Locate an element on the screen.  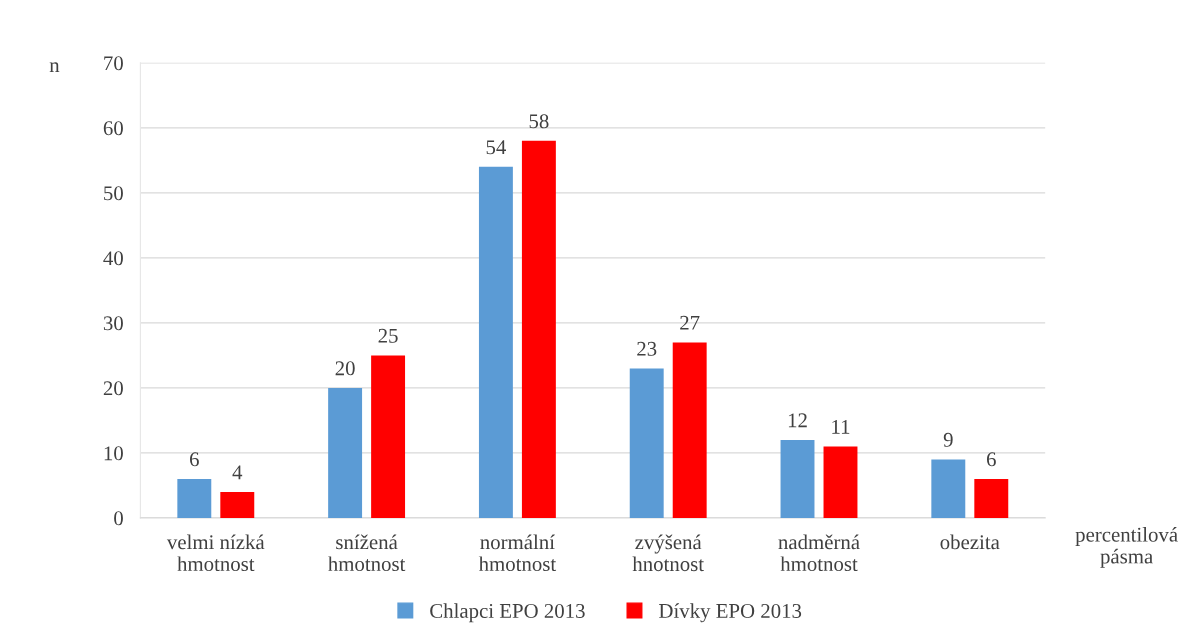
data-label: 20 is located at coordinates (345, 368).